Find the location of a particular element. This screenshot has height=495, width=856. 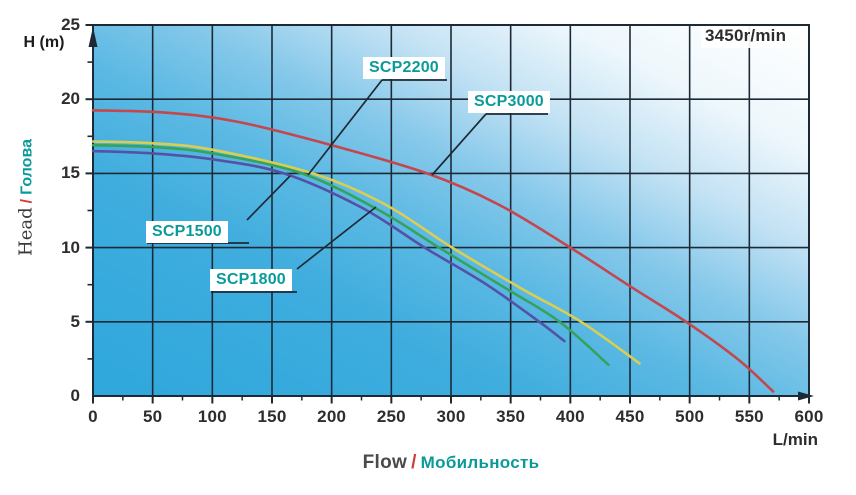

x-tick-0: 0 is located at coordinates (93, 416).